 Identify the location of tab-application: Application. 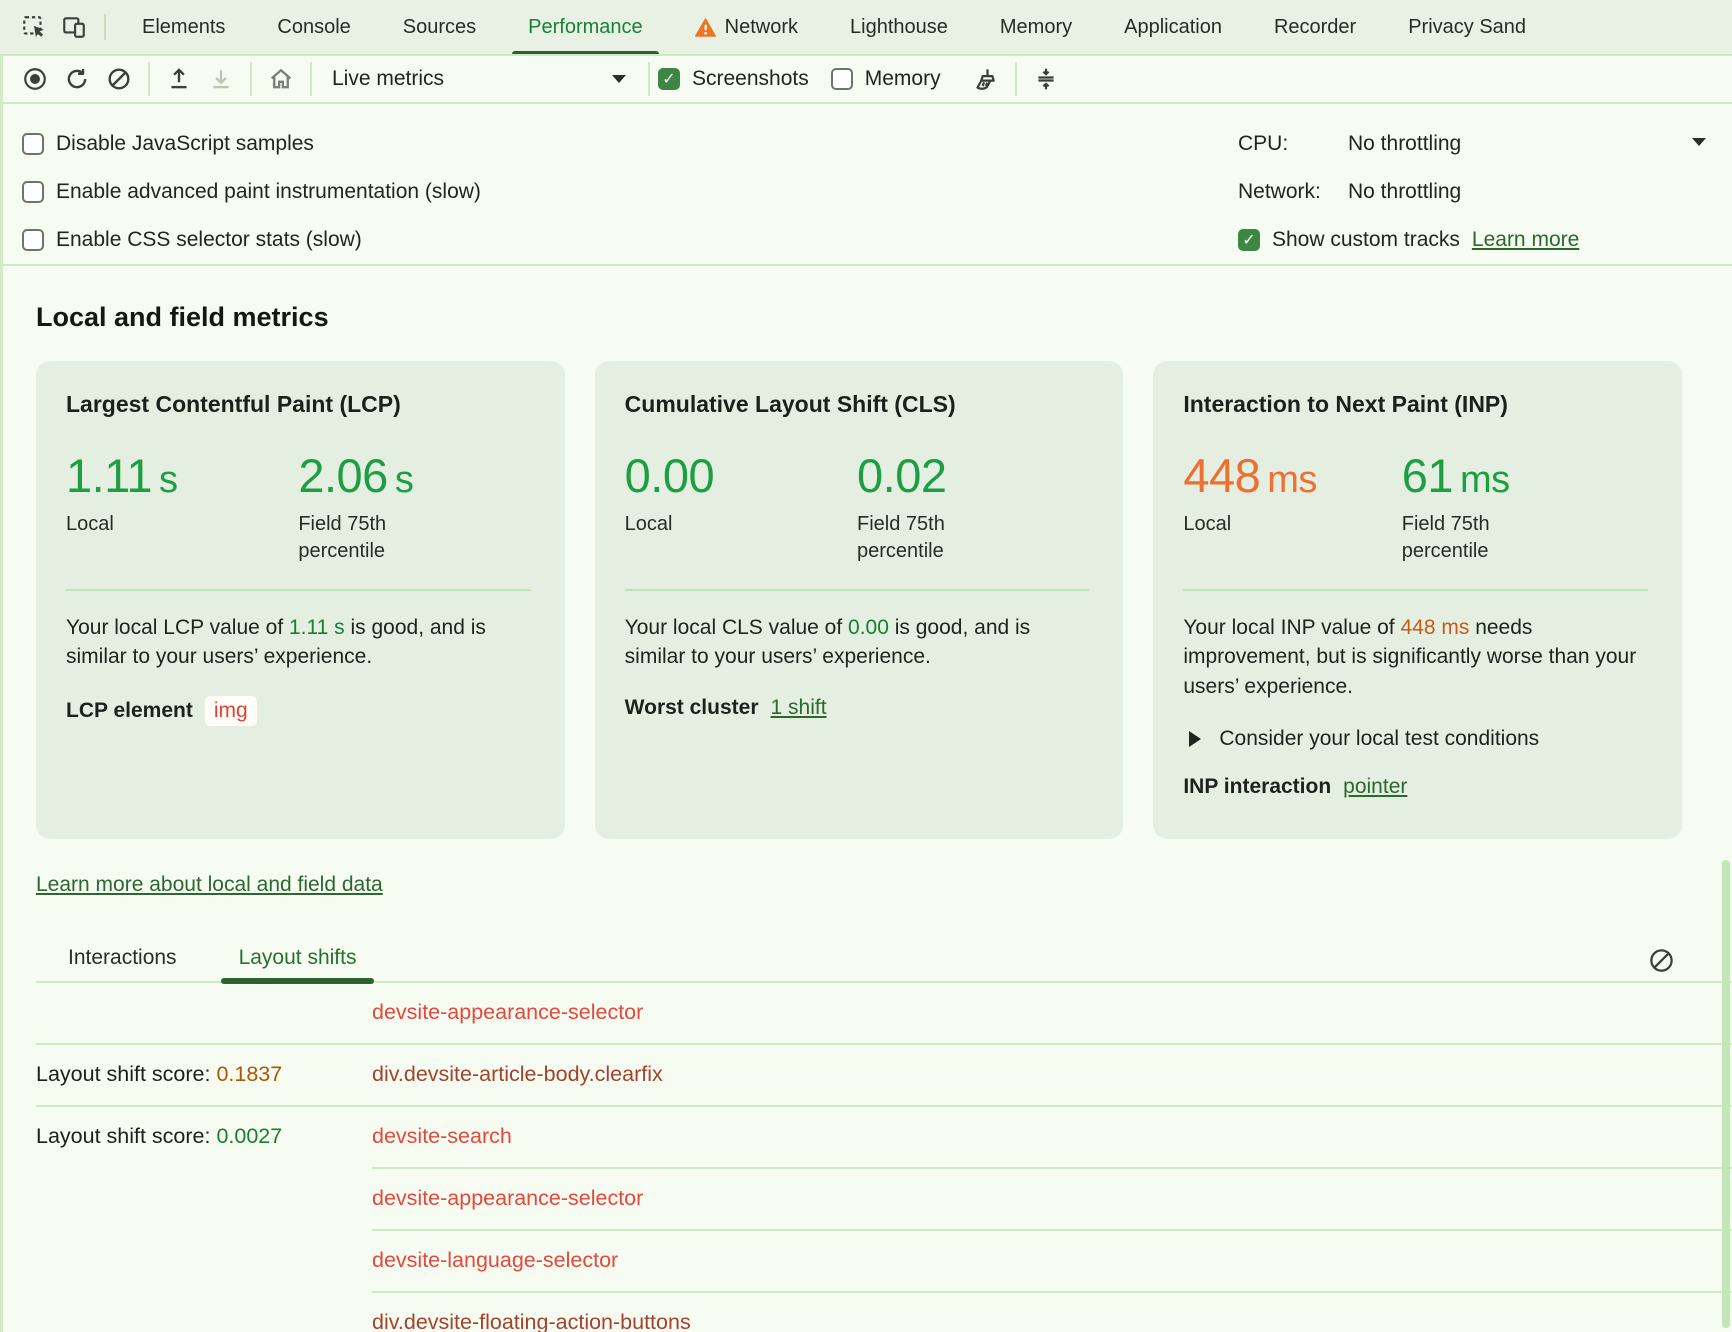
(1173, 27).